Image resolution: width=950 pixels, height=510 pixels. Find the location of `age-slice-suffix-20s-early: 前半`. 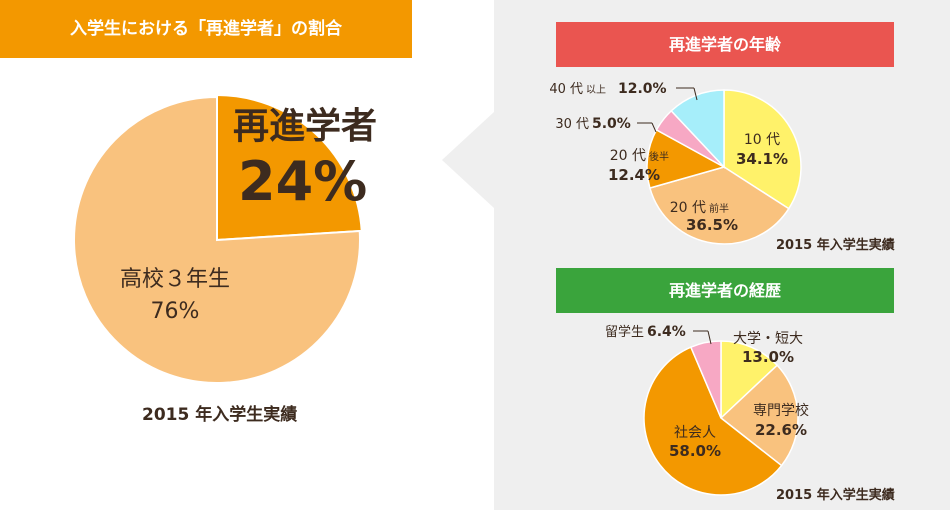

age-slice-suffix-20s-early: 前半 is located at coordinates (719, 208).